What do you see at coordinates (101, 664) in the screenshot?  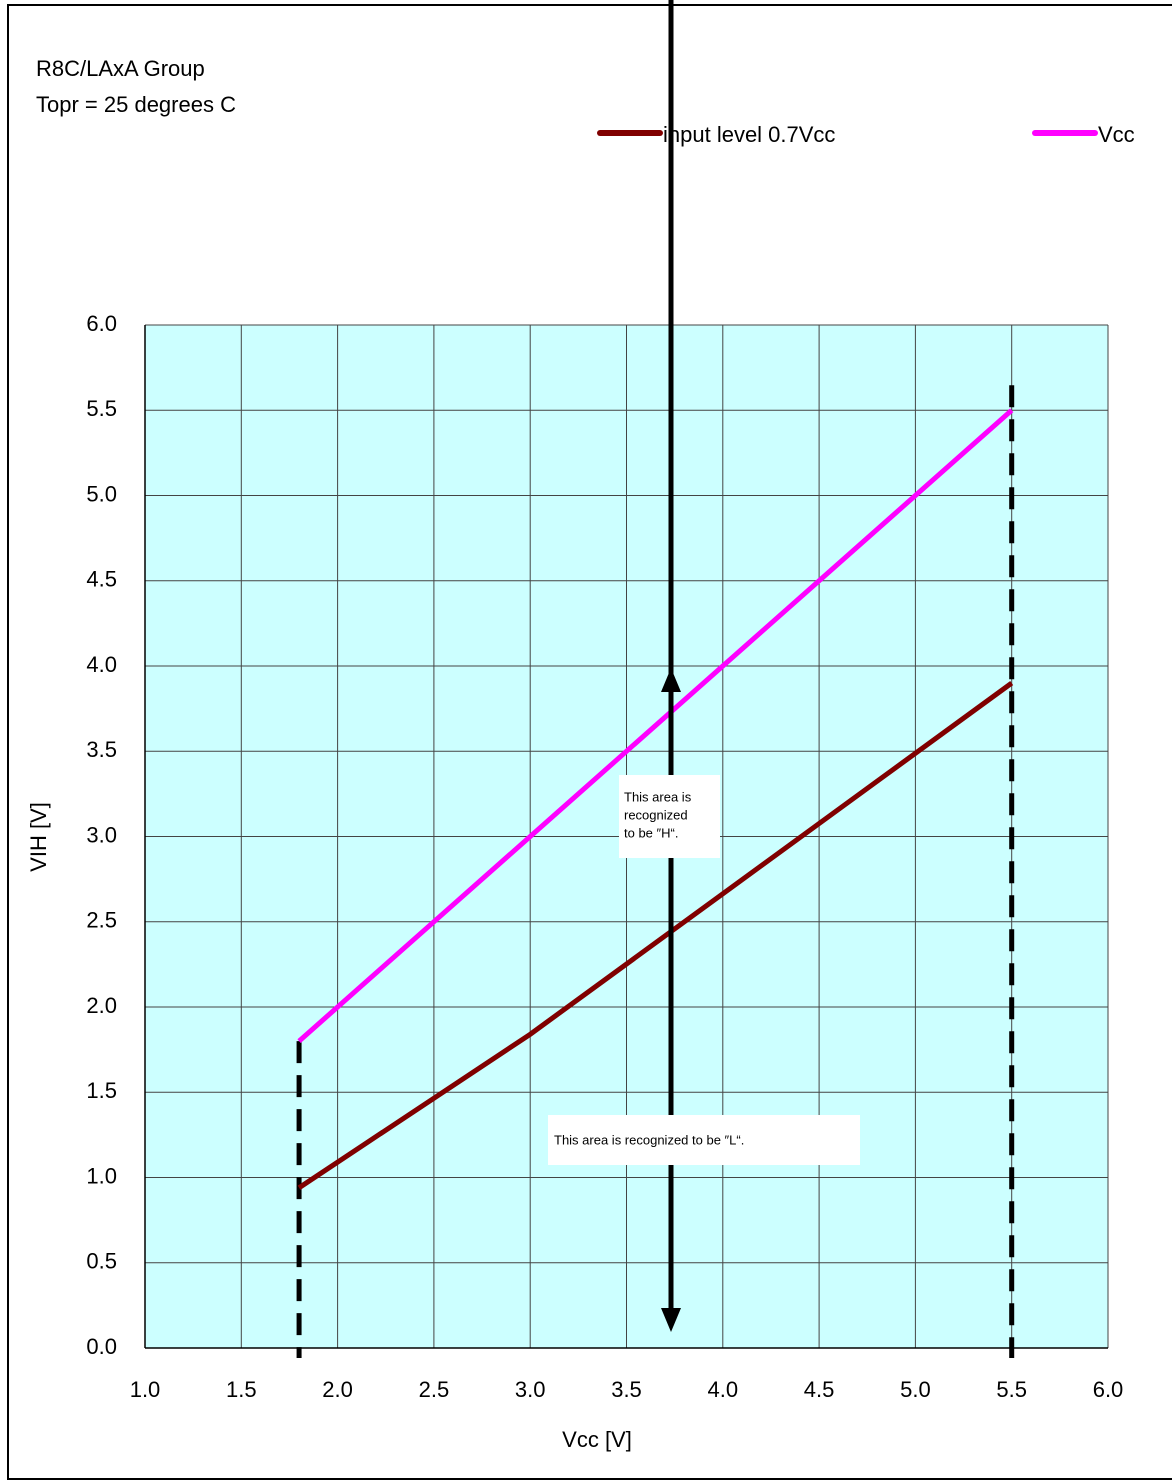 I see `y-tick-label: 4.0` at bounding box center [101, 664].